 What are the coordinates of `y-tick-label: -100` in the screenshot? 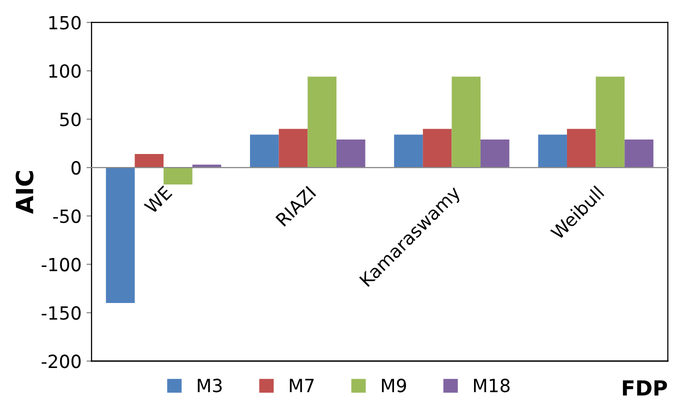 It's located at (61, 265).